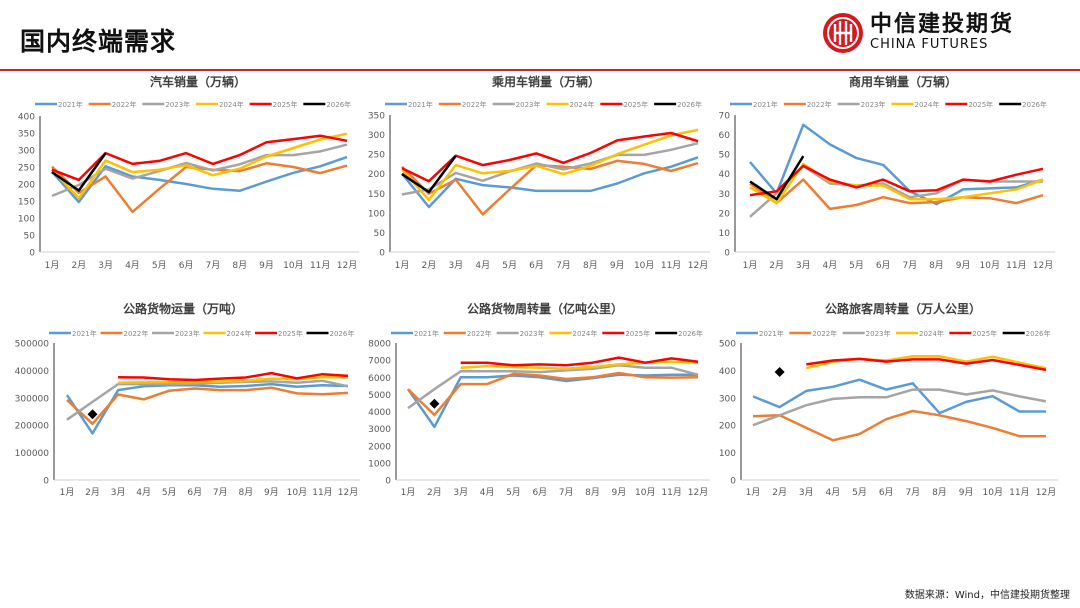  Describe the element at coordinates (545, 81) in the screenshot. I see `chart-title: 乘用车销量（万辆）` at that location.